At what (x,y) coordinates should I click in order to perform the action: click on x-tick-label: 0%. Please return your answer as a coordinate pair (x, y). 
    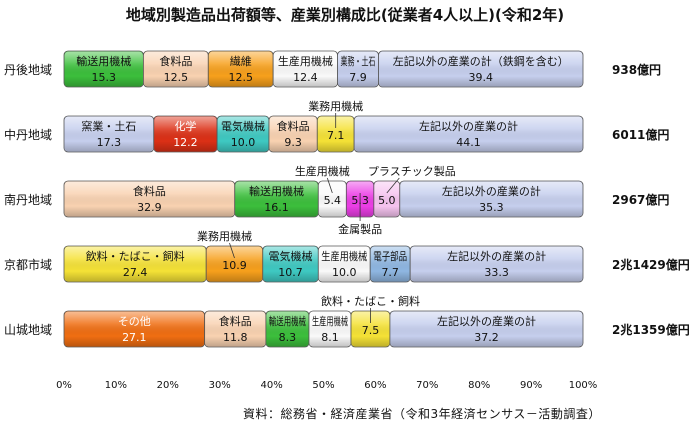
    Looking at the image, I should click on (64, 385).